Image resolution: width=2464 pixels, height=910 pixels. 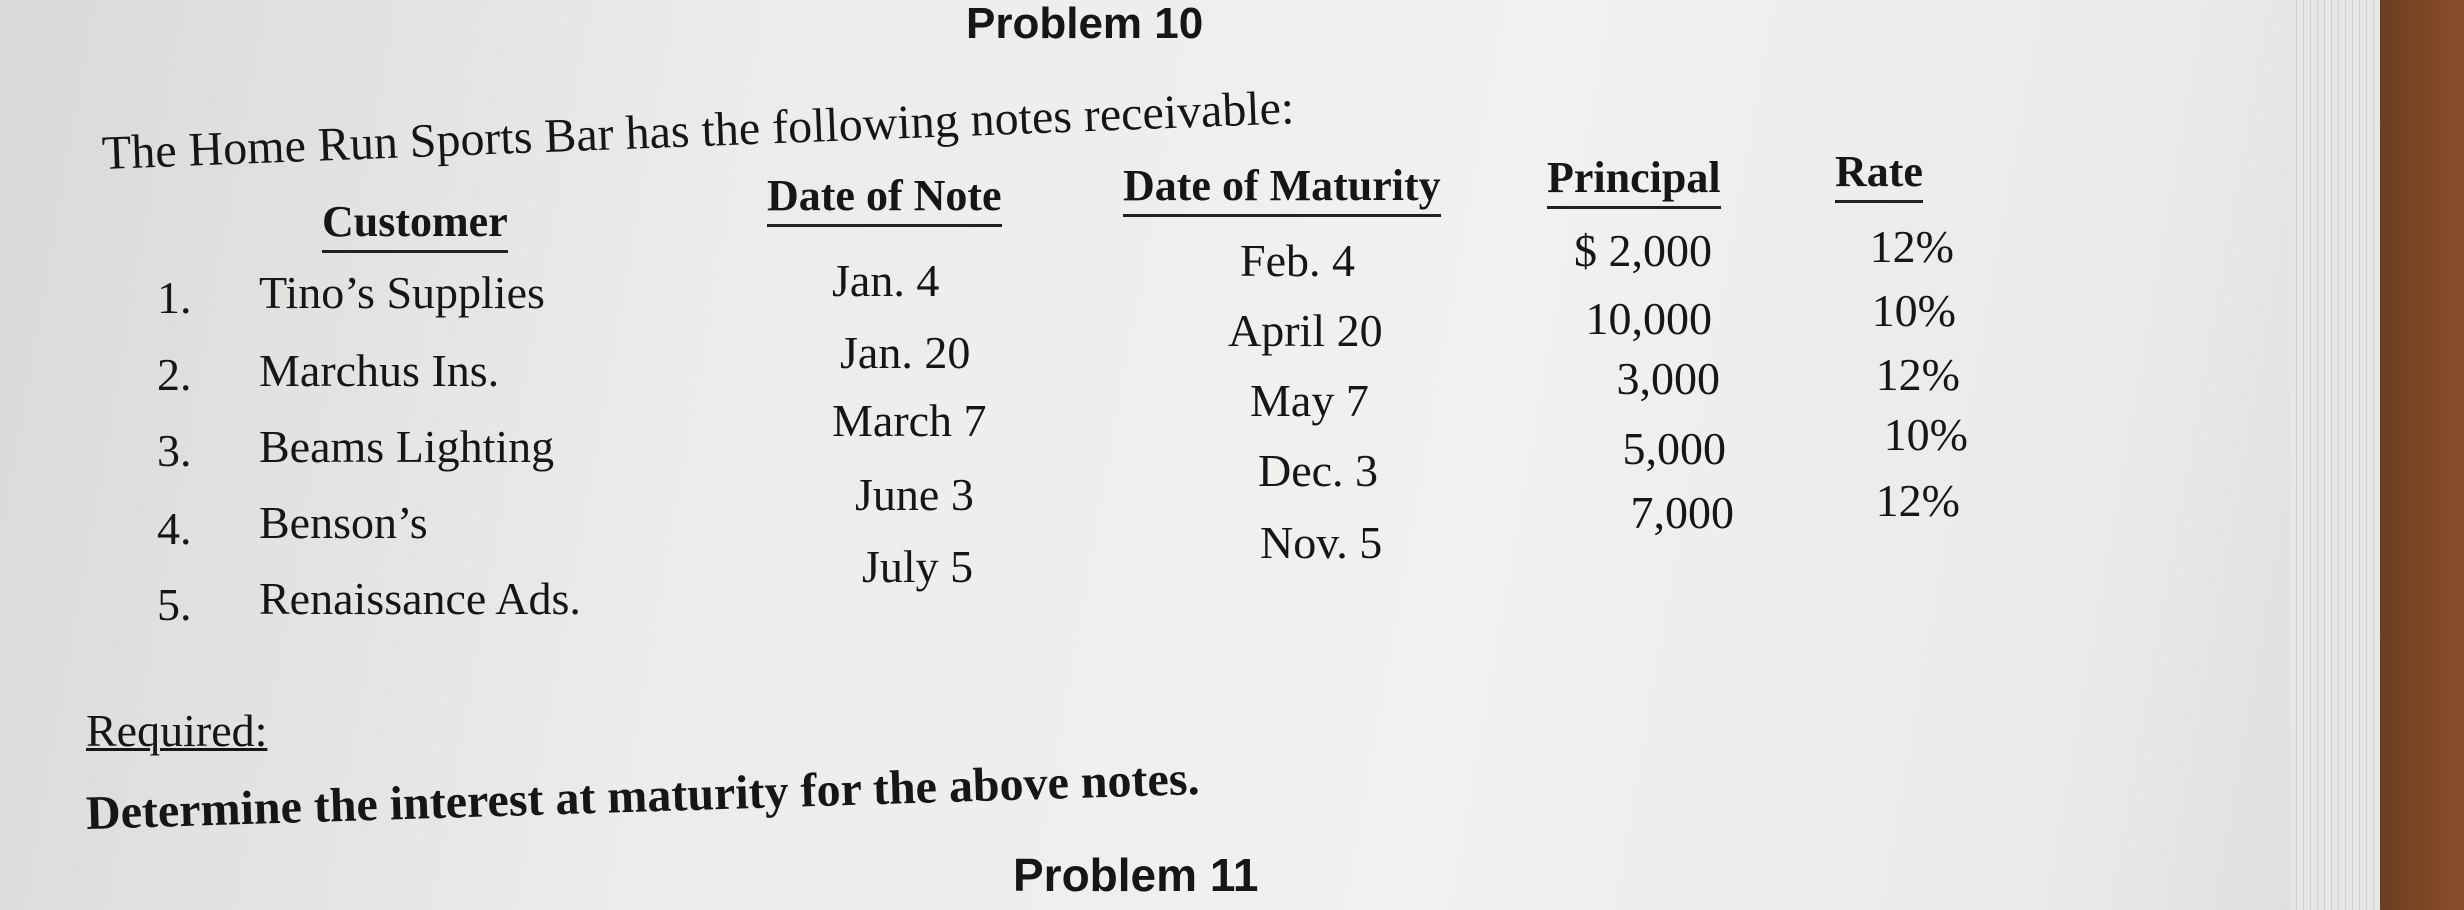 What do you see at coordinates (1085, 24) in the screenshot?
I see `problem-title: Problem 10` at bounding box center [1085, 24].